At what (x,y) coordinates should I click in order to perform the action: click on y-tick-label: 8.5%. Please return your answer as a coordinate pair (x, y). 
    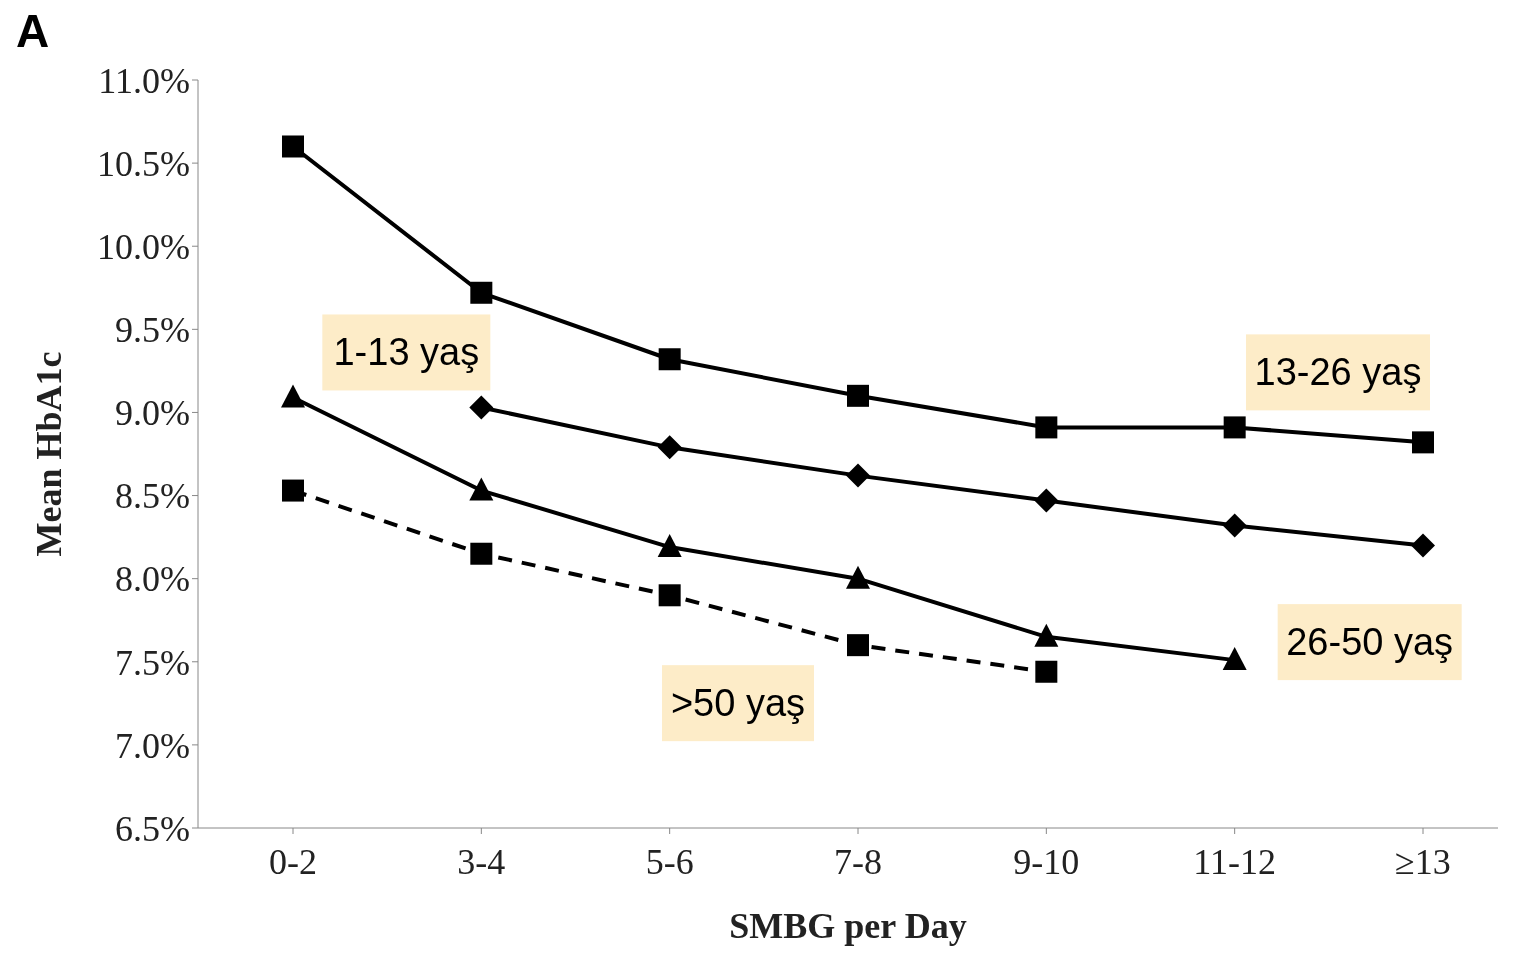
    Looking at the image, I should click on (152, 496).